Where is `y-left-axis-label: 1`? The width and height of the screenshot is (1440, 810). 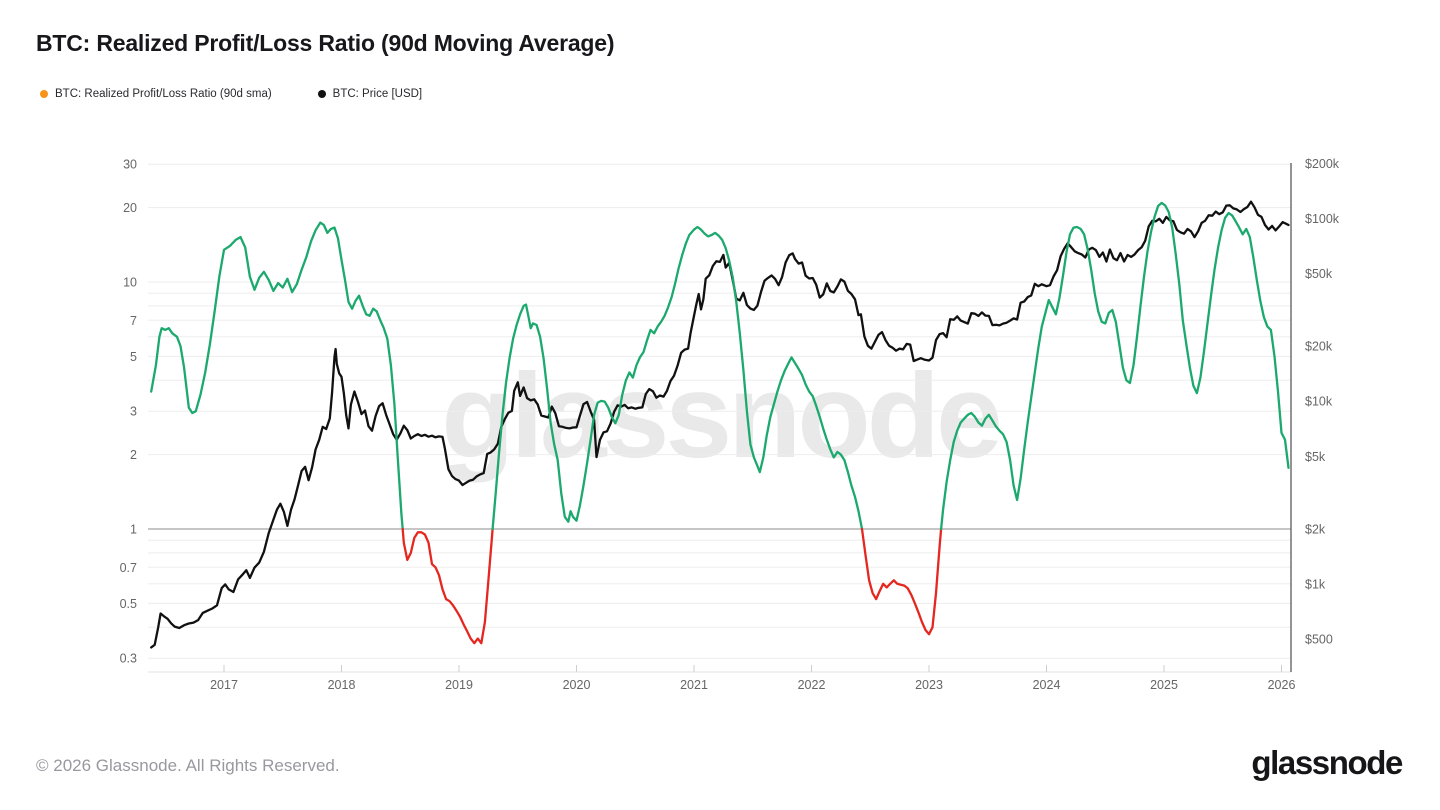
y-left-axis-label: 1 is located at coordinates (133, 530).